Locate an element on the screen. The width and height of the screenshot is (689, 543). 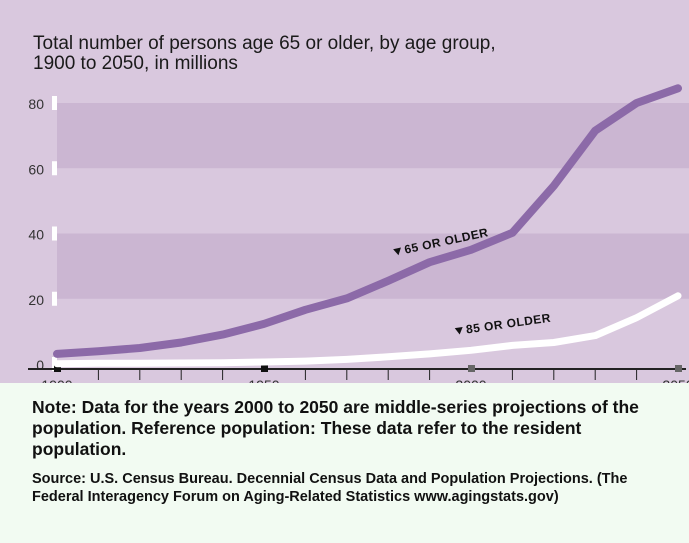
series-label: 85 OR OLDER is located at coordinates (503, 324).